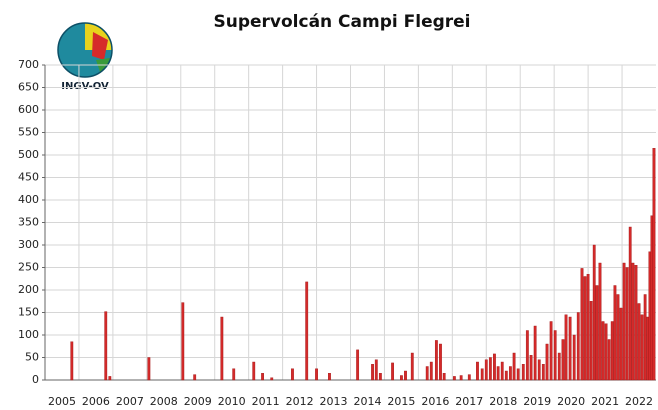  Describe the element at coordinates (28, 244) in the screenshot. I see `y-tick-label: 300` at that location.